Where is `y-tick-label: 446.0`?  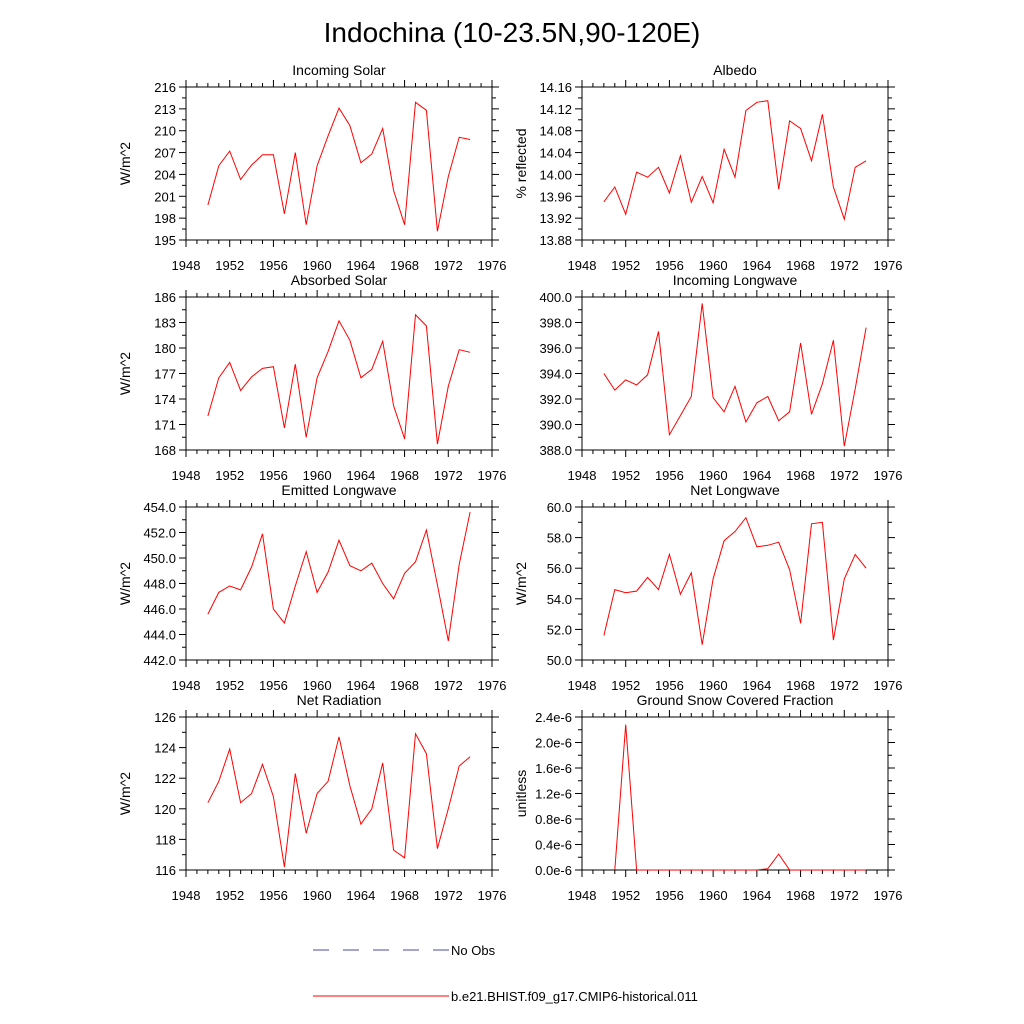 y-tick-label: 446.0 is located at coordinates (159, 609).